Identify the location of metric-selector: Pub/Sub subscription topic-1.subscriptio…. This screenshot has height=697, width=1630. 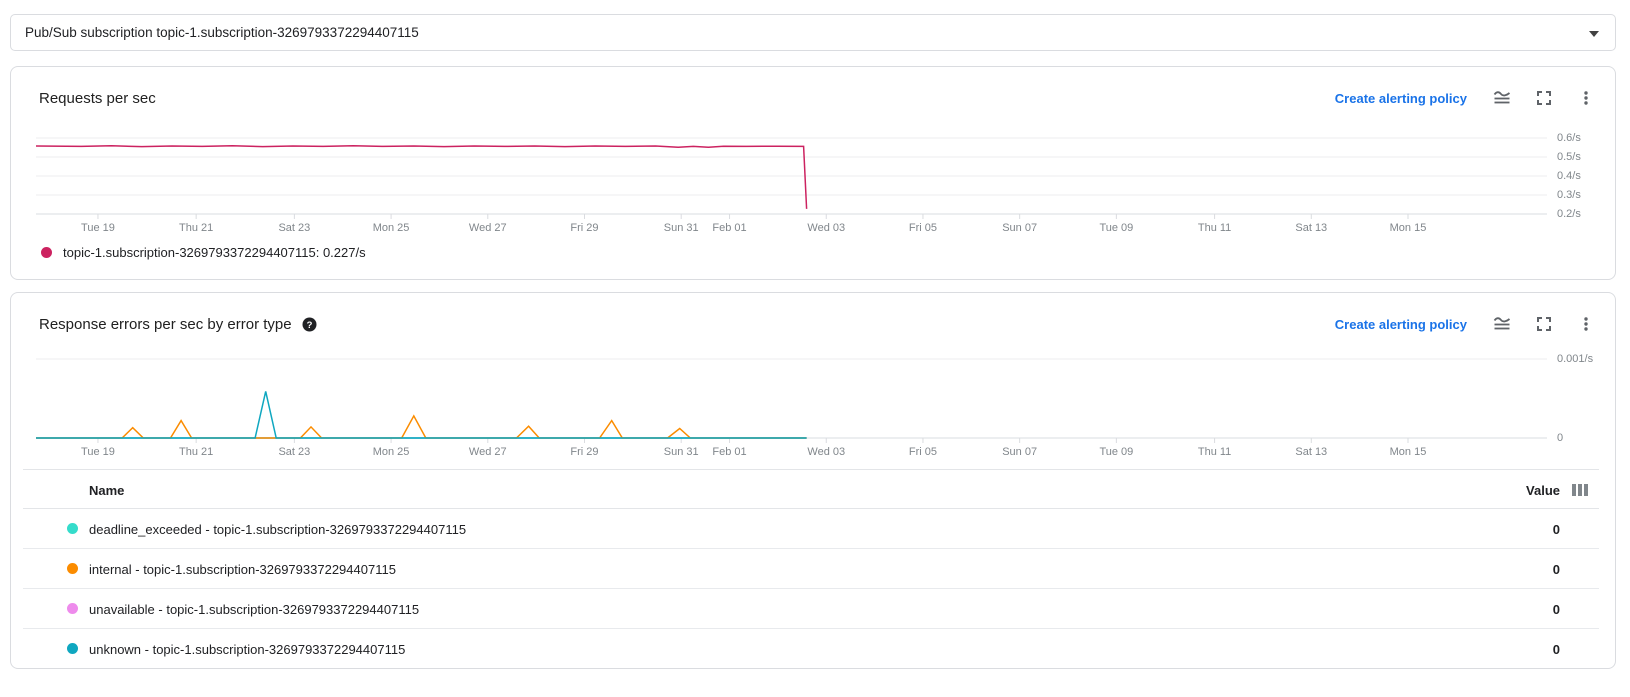
(813, 32).